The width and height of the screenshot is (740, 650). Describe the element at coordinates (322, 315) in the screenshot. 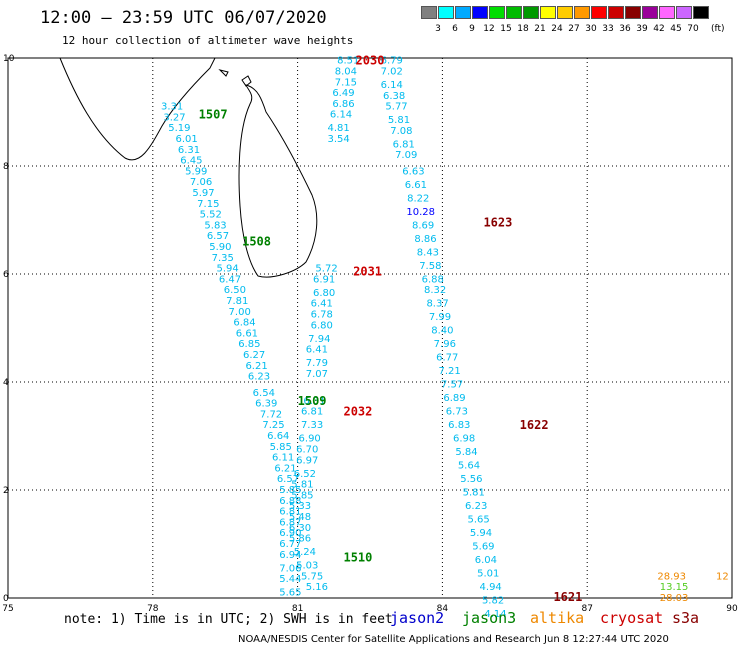

I see `wave-height-value: 6.78` at that location.